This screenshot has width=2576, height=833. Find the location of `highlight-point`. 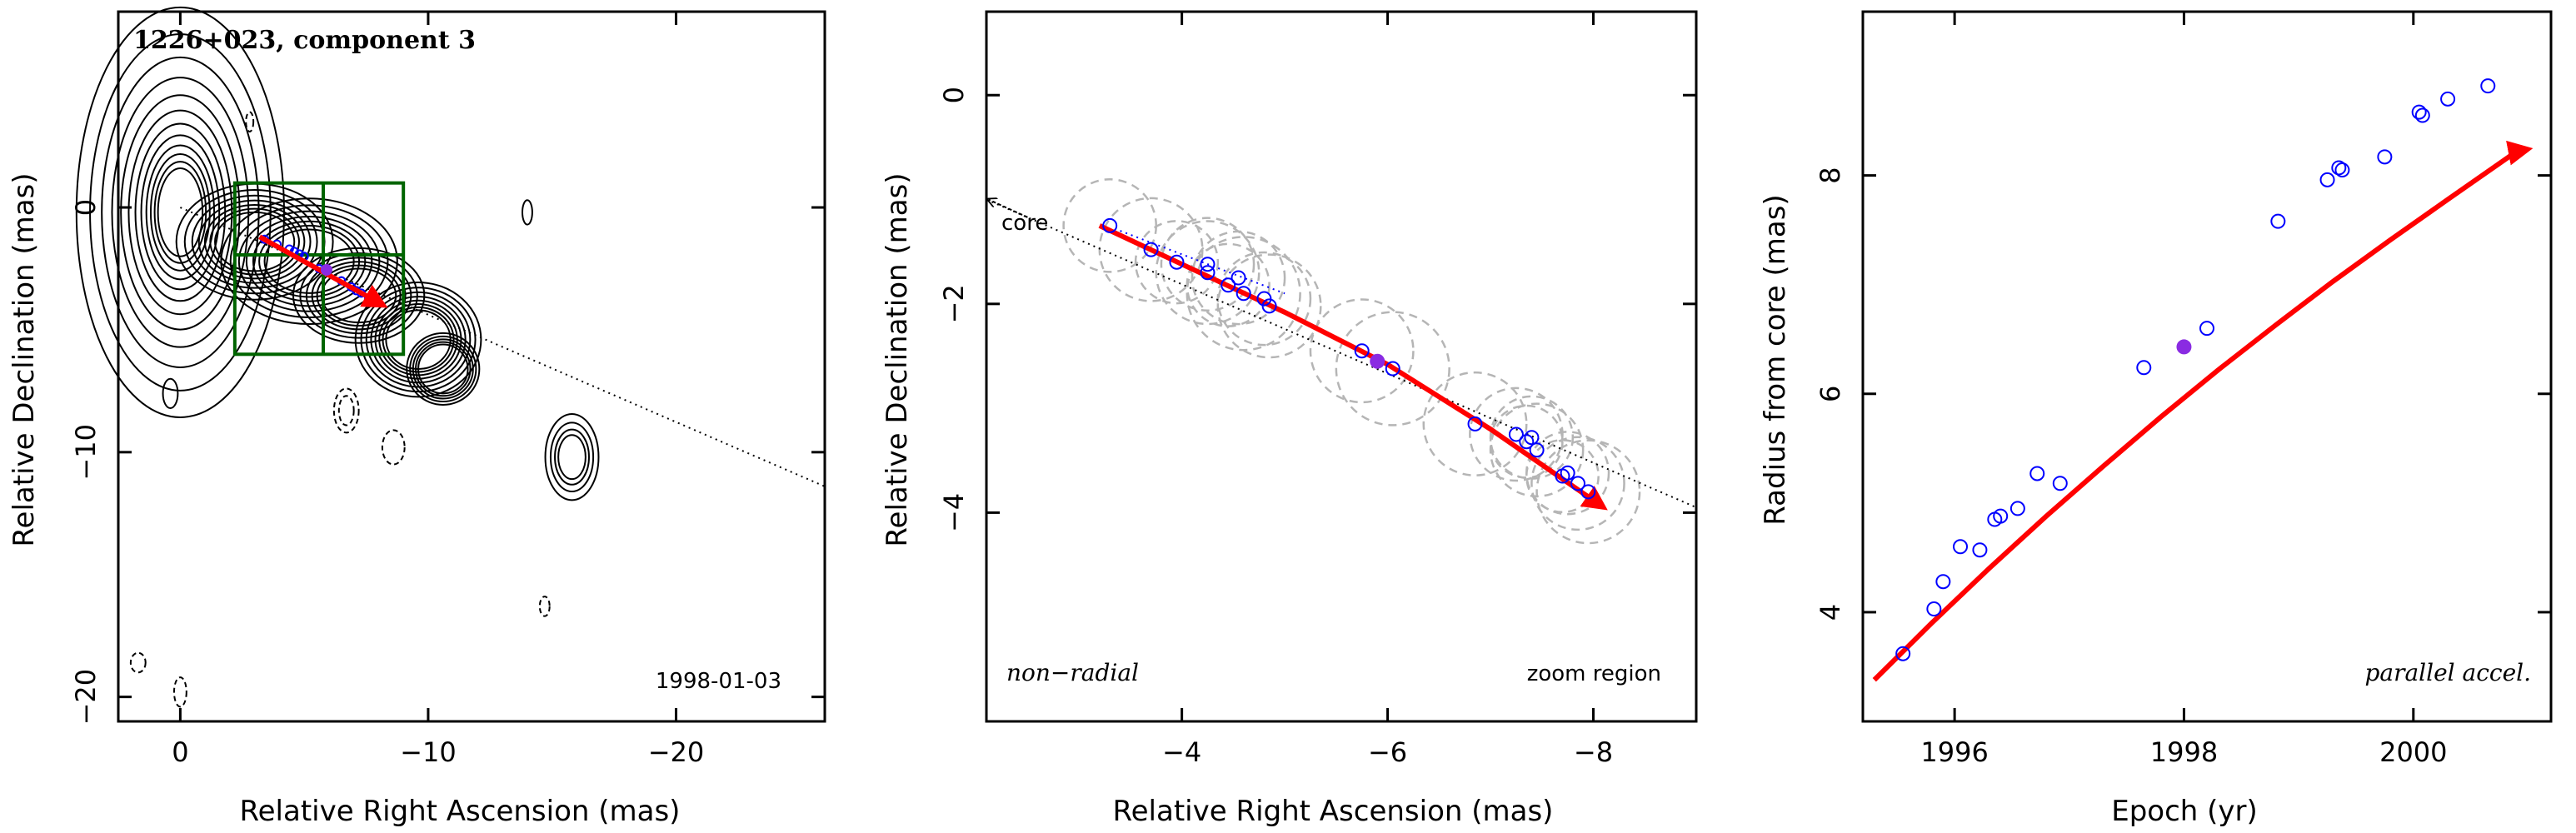

highlight-point is located at coordinates (1377, 361).